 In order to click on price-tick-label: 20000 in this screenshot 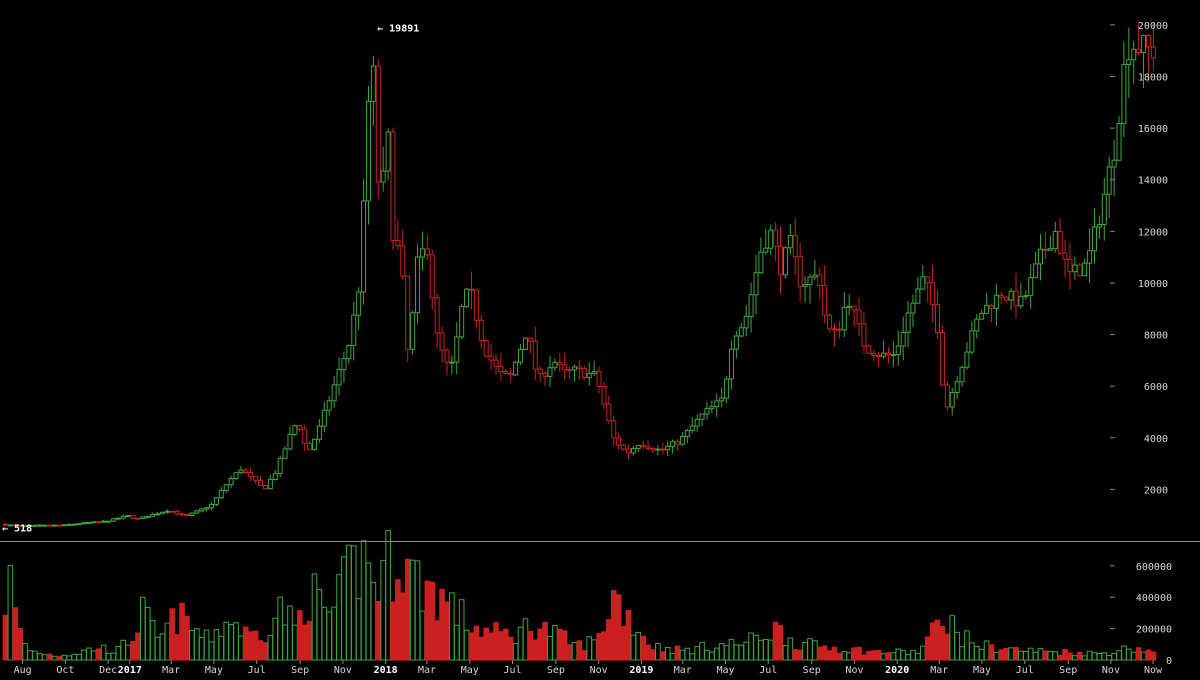, I will do `click(1153, 26)`.